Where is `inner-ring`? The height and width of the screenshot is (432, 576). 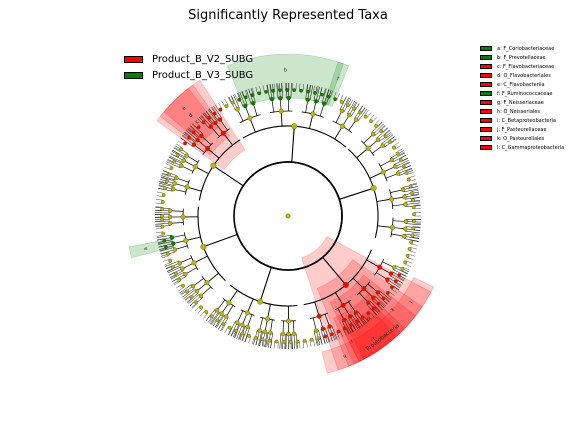
inner-ring is located at coordinates (288, 216).